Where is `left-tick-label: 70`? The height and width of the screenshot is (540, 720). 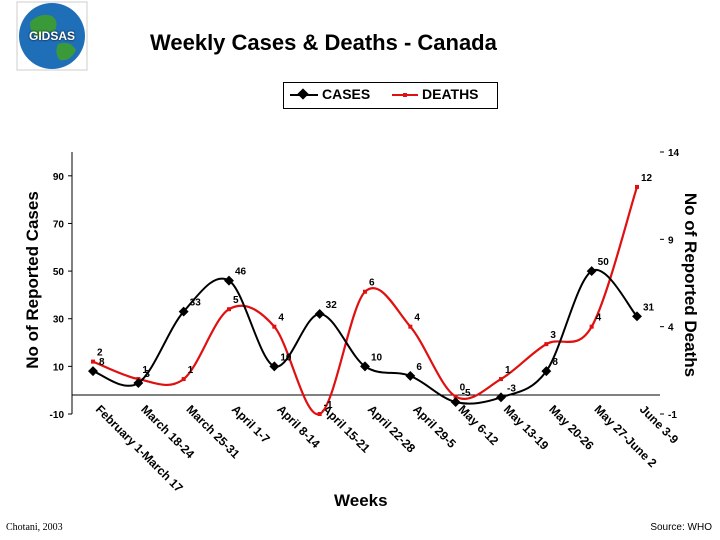
left-tick-label: 70 is located at coordinates (59, 224).